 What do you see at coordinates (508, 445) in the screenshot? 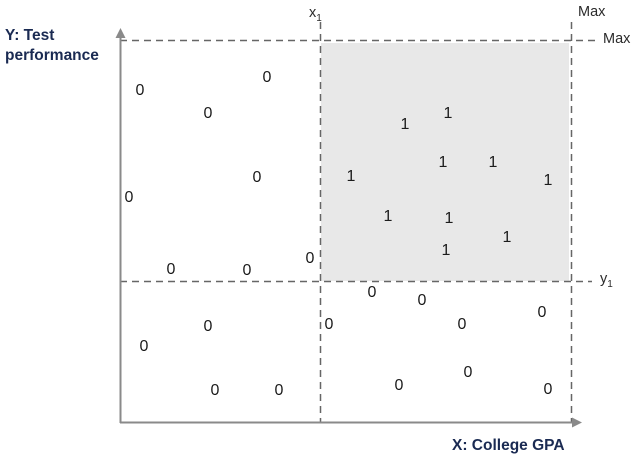
I see `x-axis-title: X: College GPA` at bounding box center [508, 445].